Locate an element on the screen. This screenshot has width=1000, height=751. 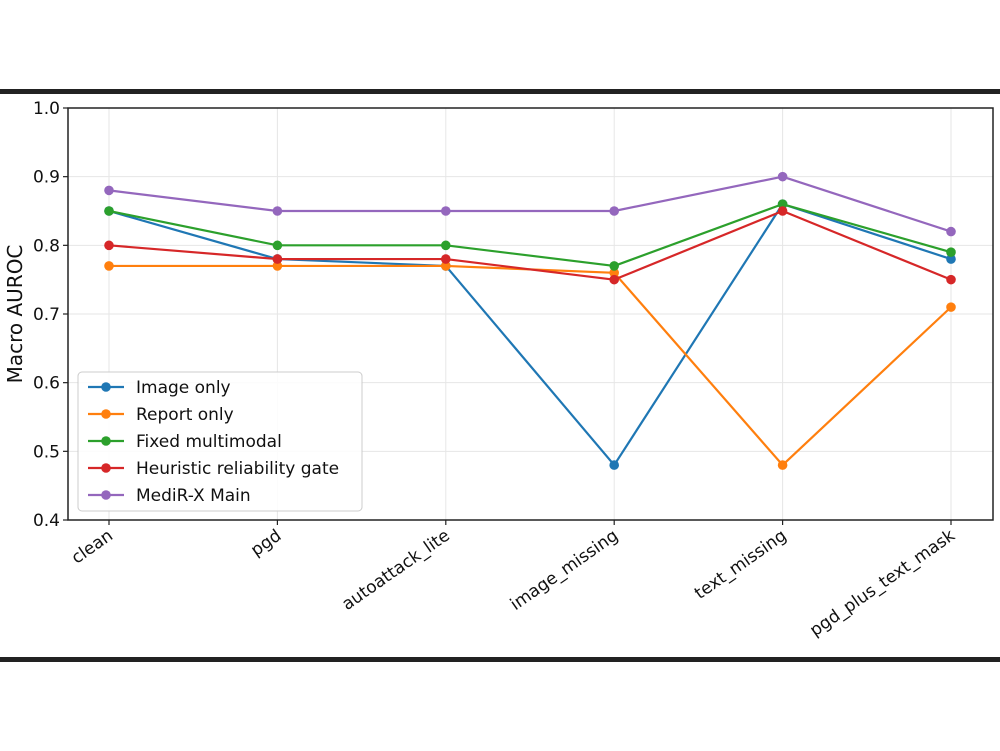
y-tick-label: 1.0 is located at coordinates (46, 109).